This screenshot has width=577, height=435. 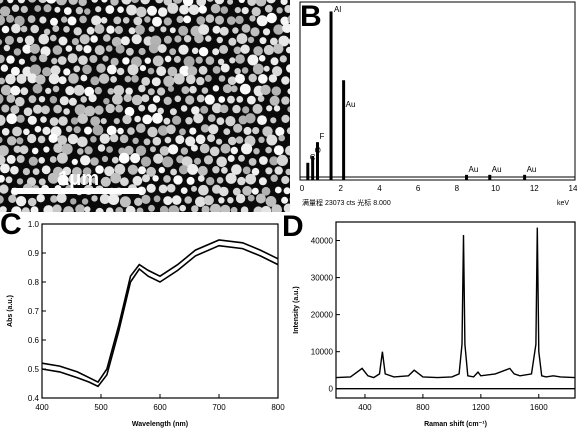 What do you see at coordinates (343, 130) in the screenshot?
I see `eds-peak` at bounding box center [343, 130].